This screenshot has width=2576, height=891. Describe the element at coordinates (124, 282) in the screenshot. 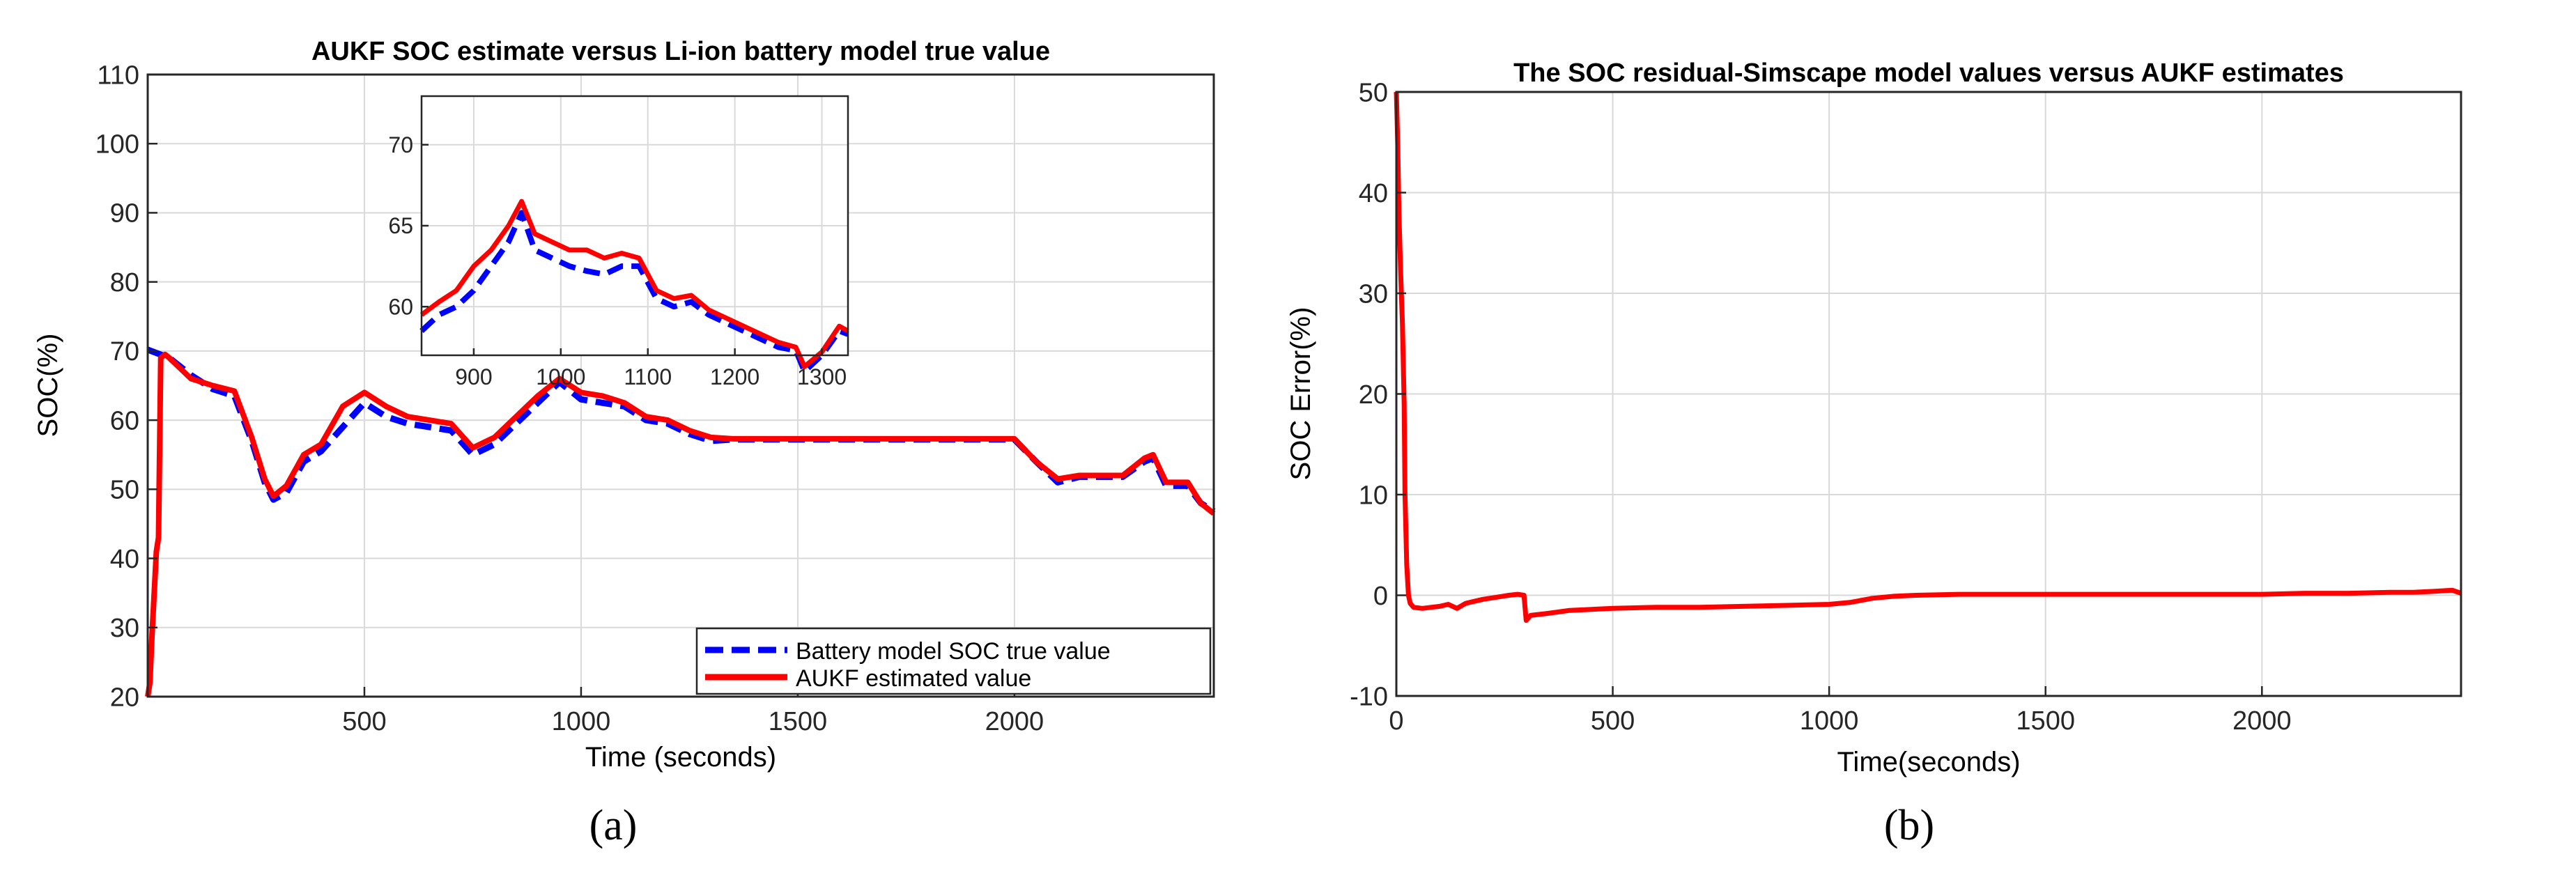

I see `panel-a-y-tick-label: 80` at that location.